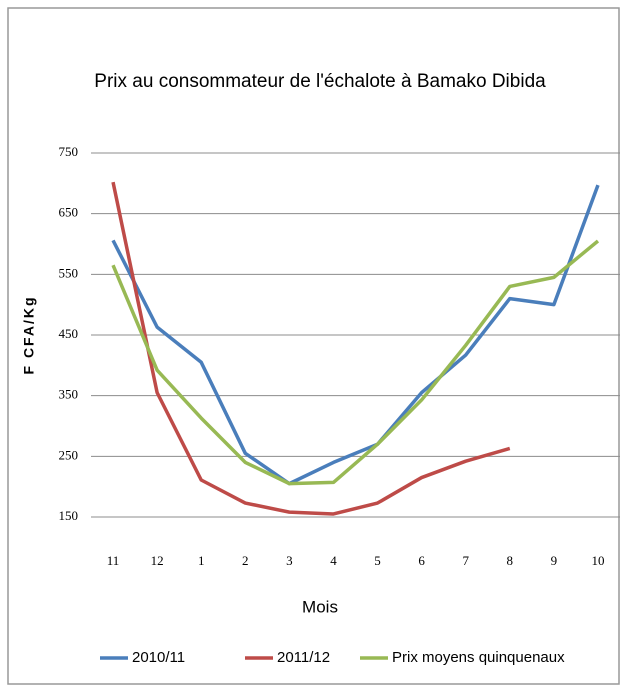  Describe the element at coordinates (421, 560) in the screenshot. I see `x-tick-label: 6` at that location.